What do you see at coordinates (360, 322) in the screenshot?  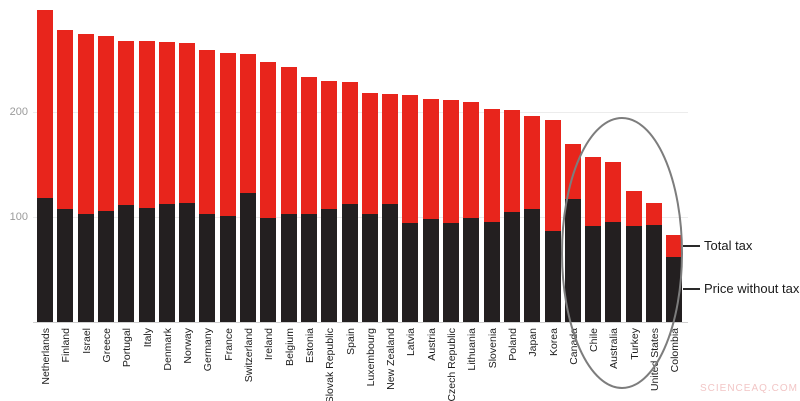 I see `x-axis-line` at bounding box center [360, 322].